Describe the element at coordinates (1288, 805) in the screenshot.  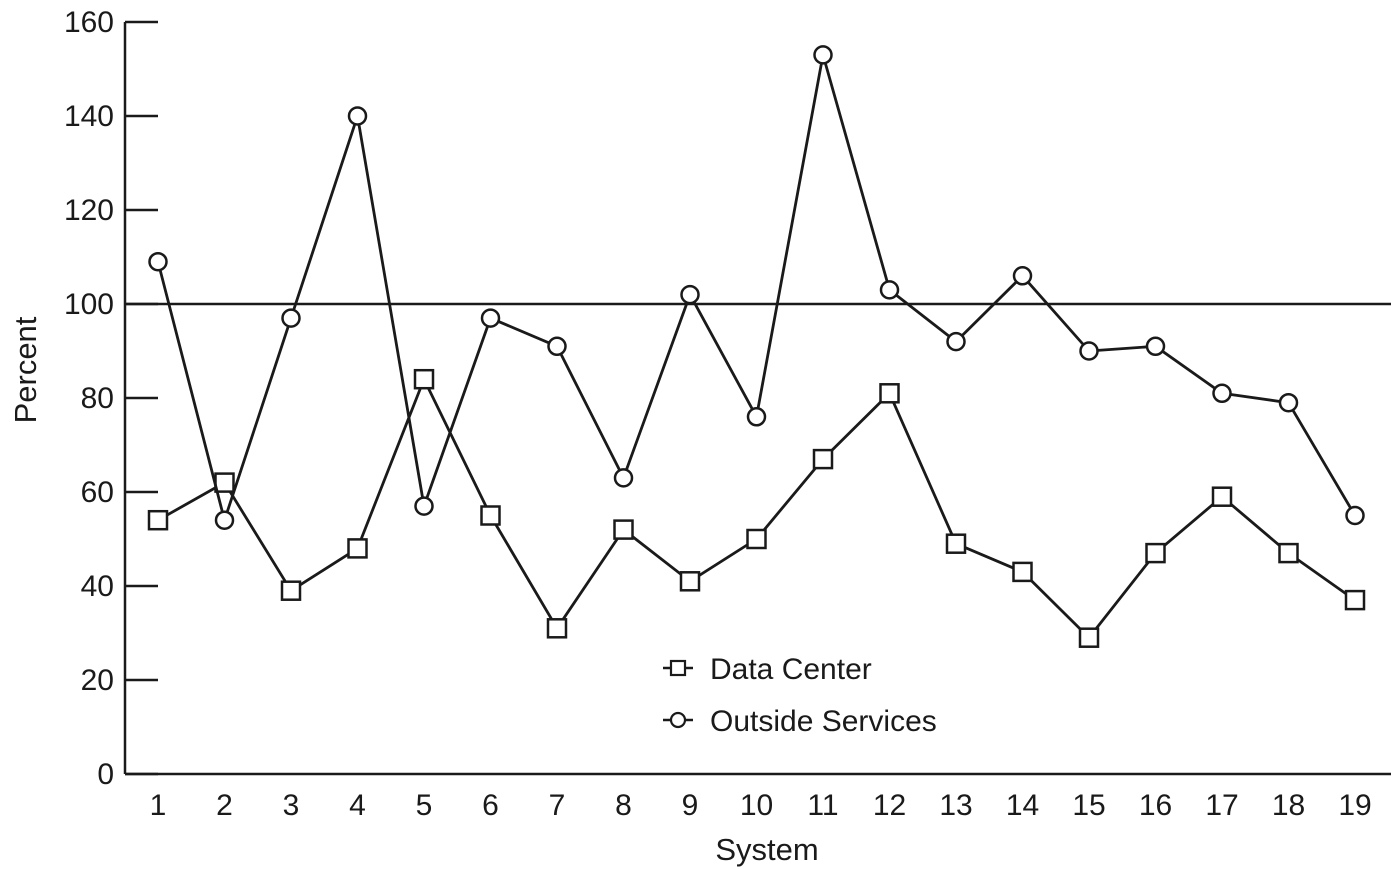
I see `x-tick-label: 18` at that location.